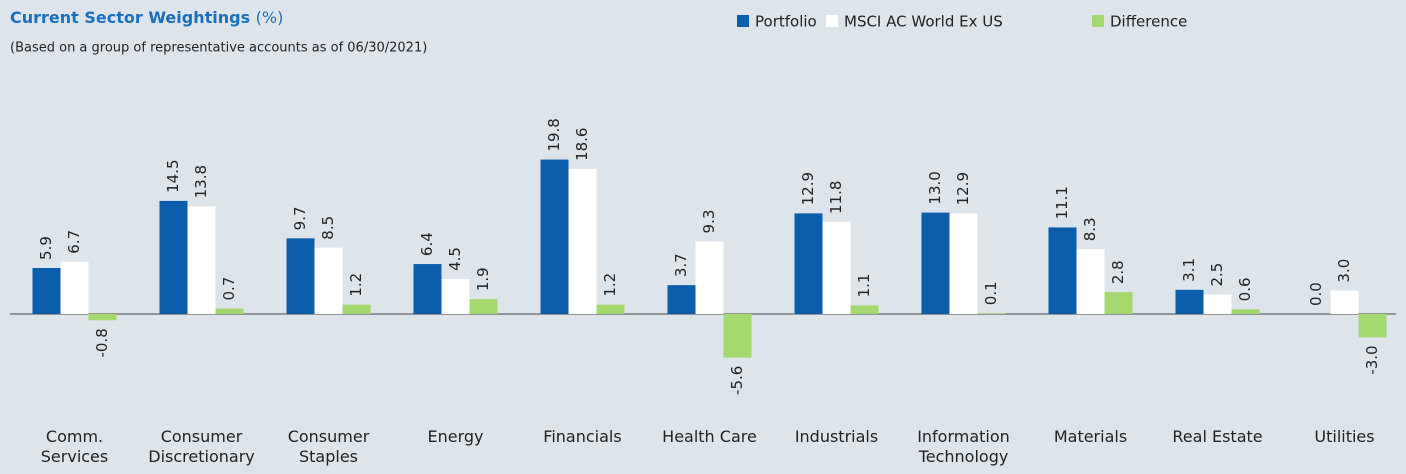 This screenshot has width=1406, height=474. I want to click on value-label: 9.3, so click(709, 222).